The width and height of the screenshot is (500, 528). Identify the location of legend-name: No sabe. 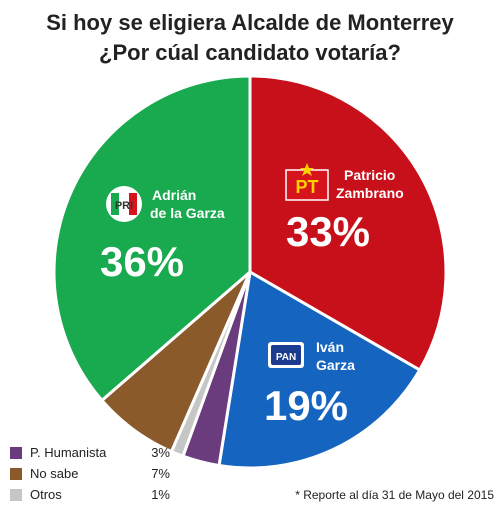
(54, 473).